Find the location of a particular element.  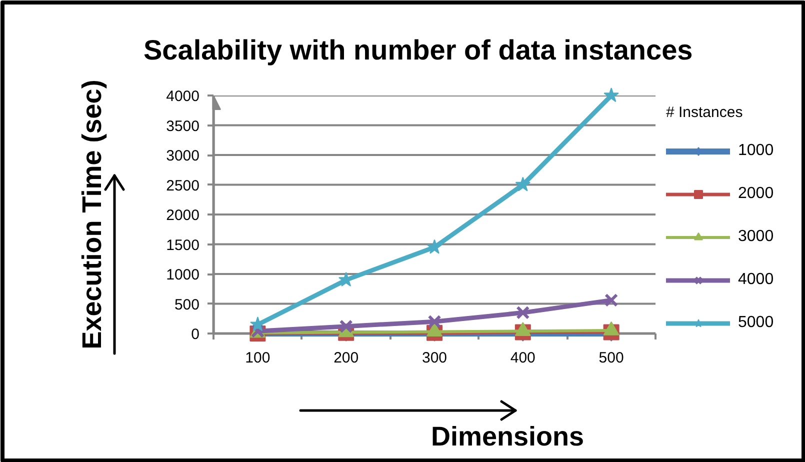

y-tick-label: 4000 is located at coordinates (183, 96).